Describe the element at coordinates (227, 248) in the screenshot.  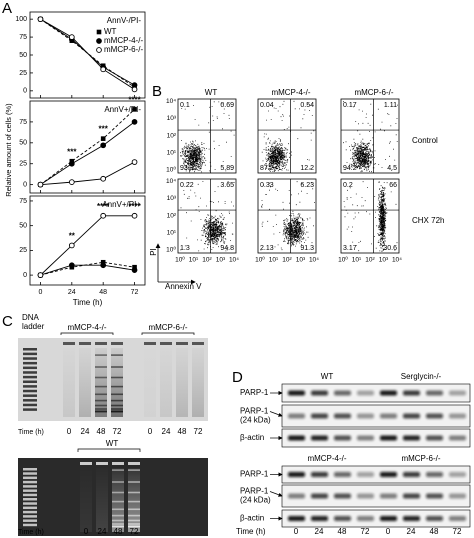
I see `quadrant-value: 94.8` at that location.